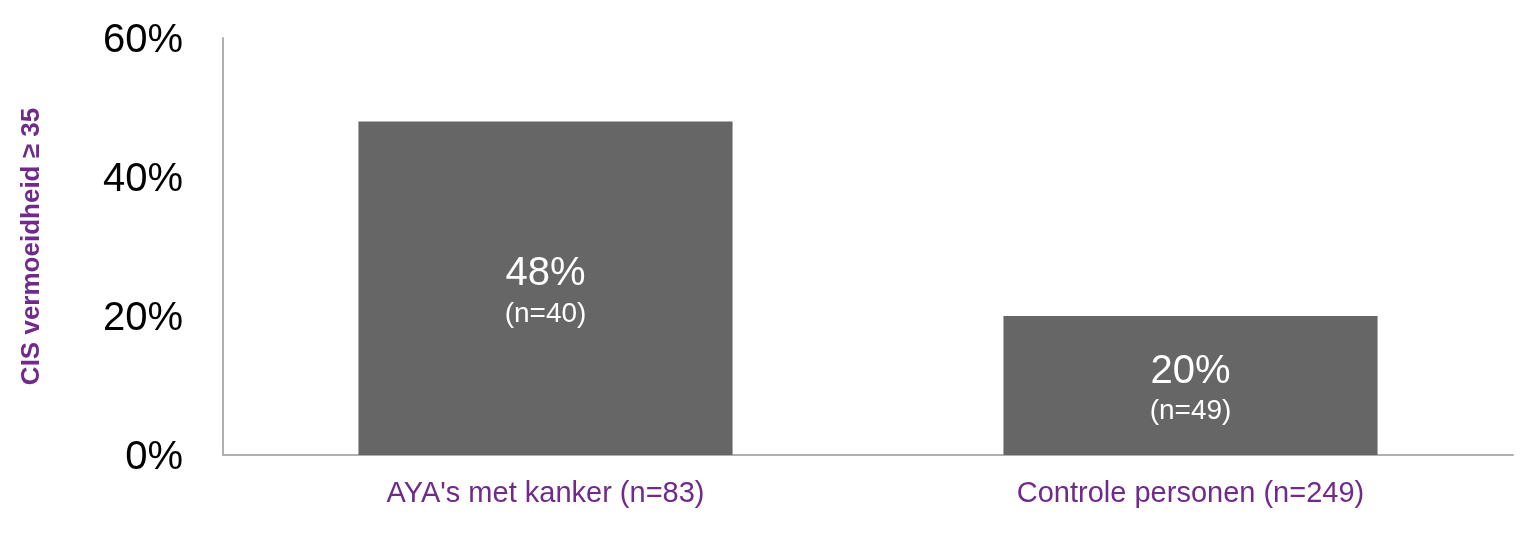  I want to click on x-tick-label: Controle personen (n=249), so click(1190, 491).